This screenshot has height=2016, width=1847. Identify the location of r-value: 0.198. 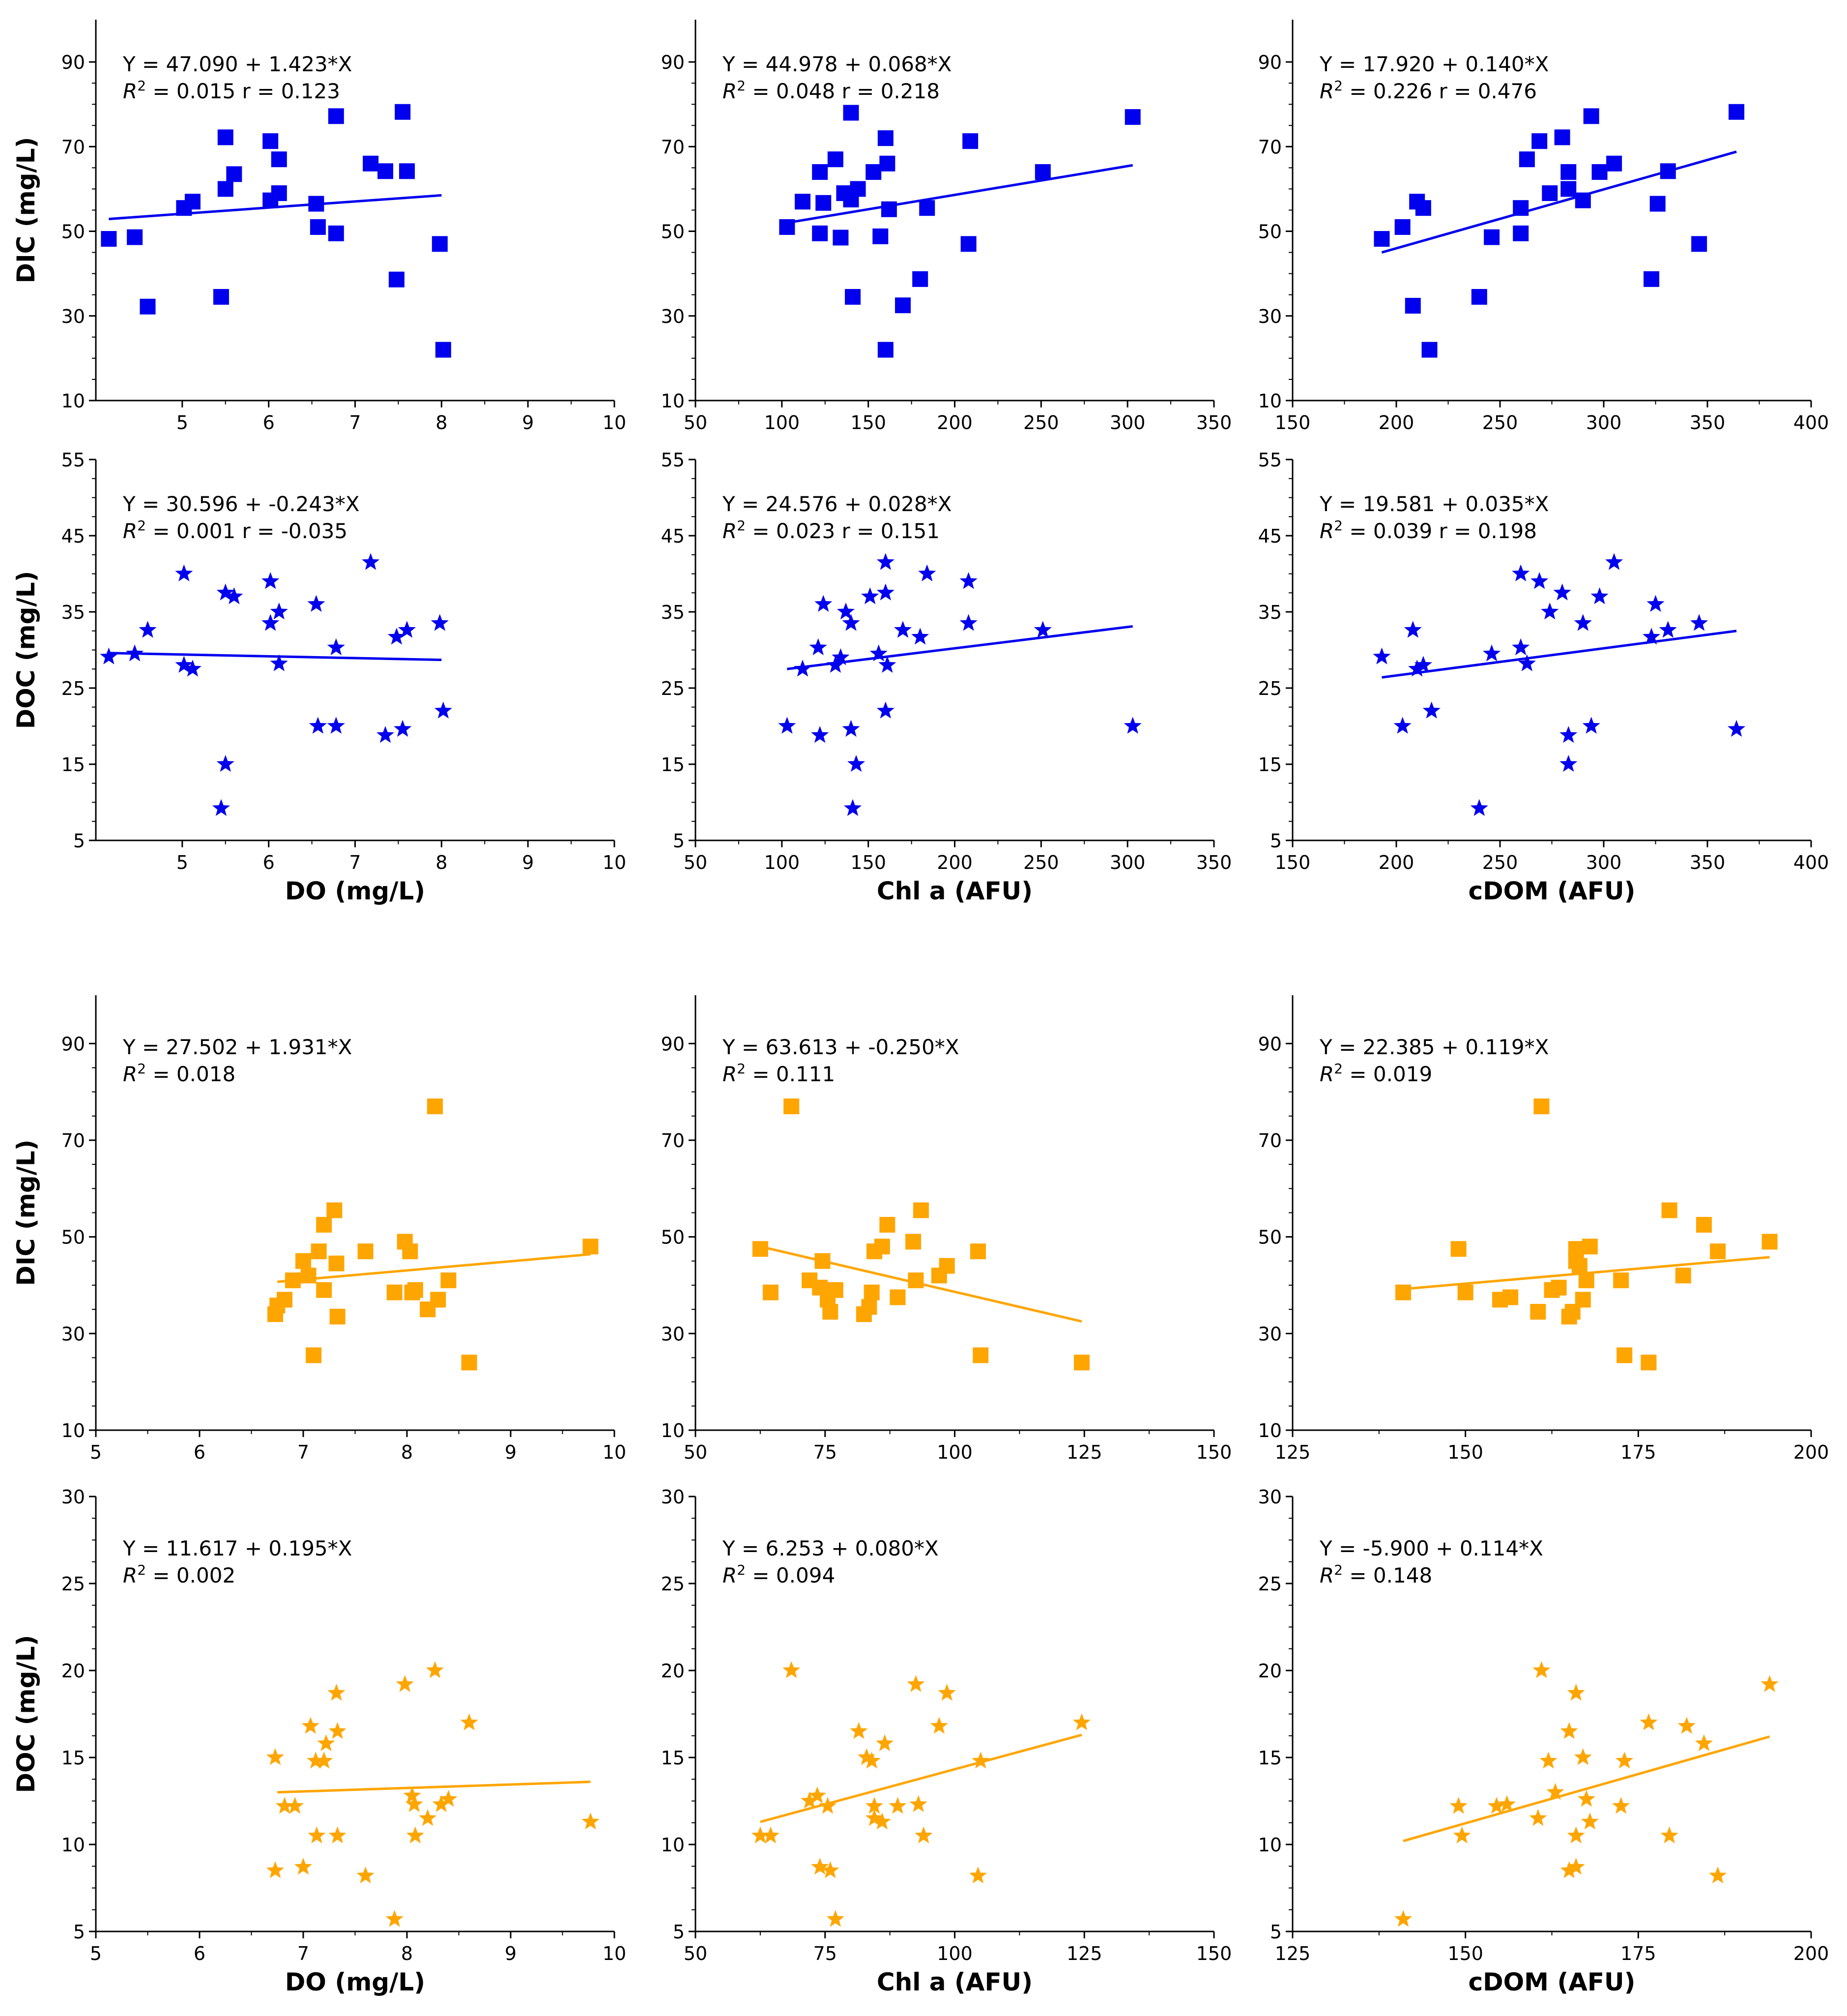
(1507, 531).